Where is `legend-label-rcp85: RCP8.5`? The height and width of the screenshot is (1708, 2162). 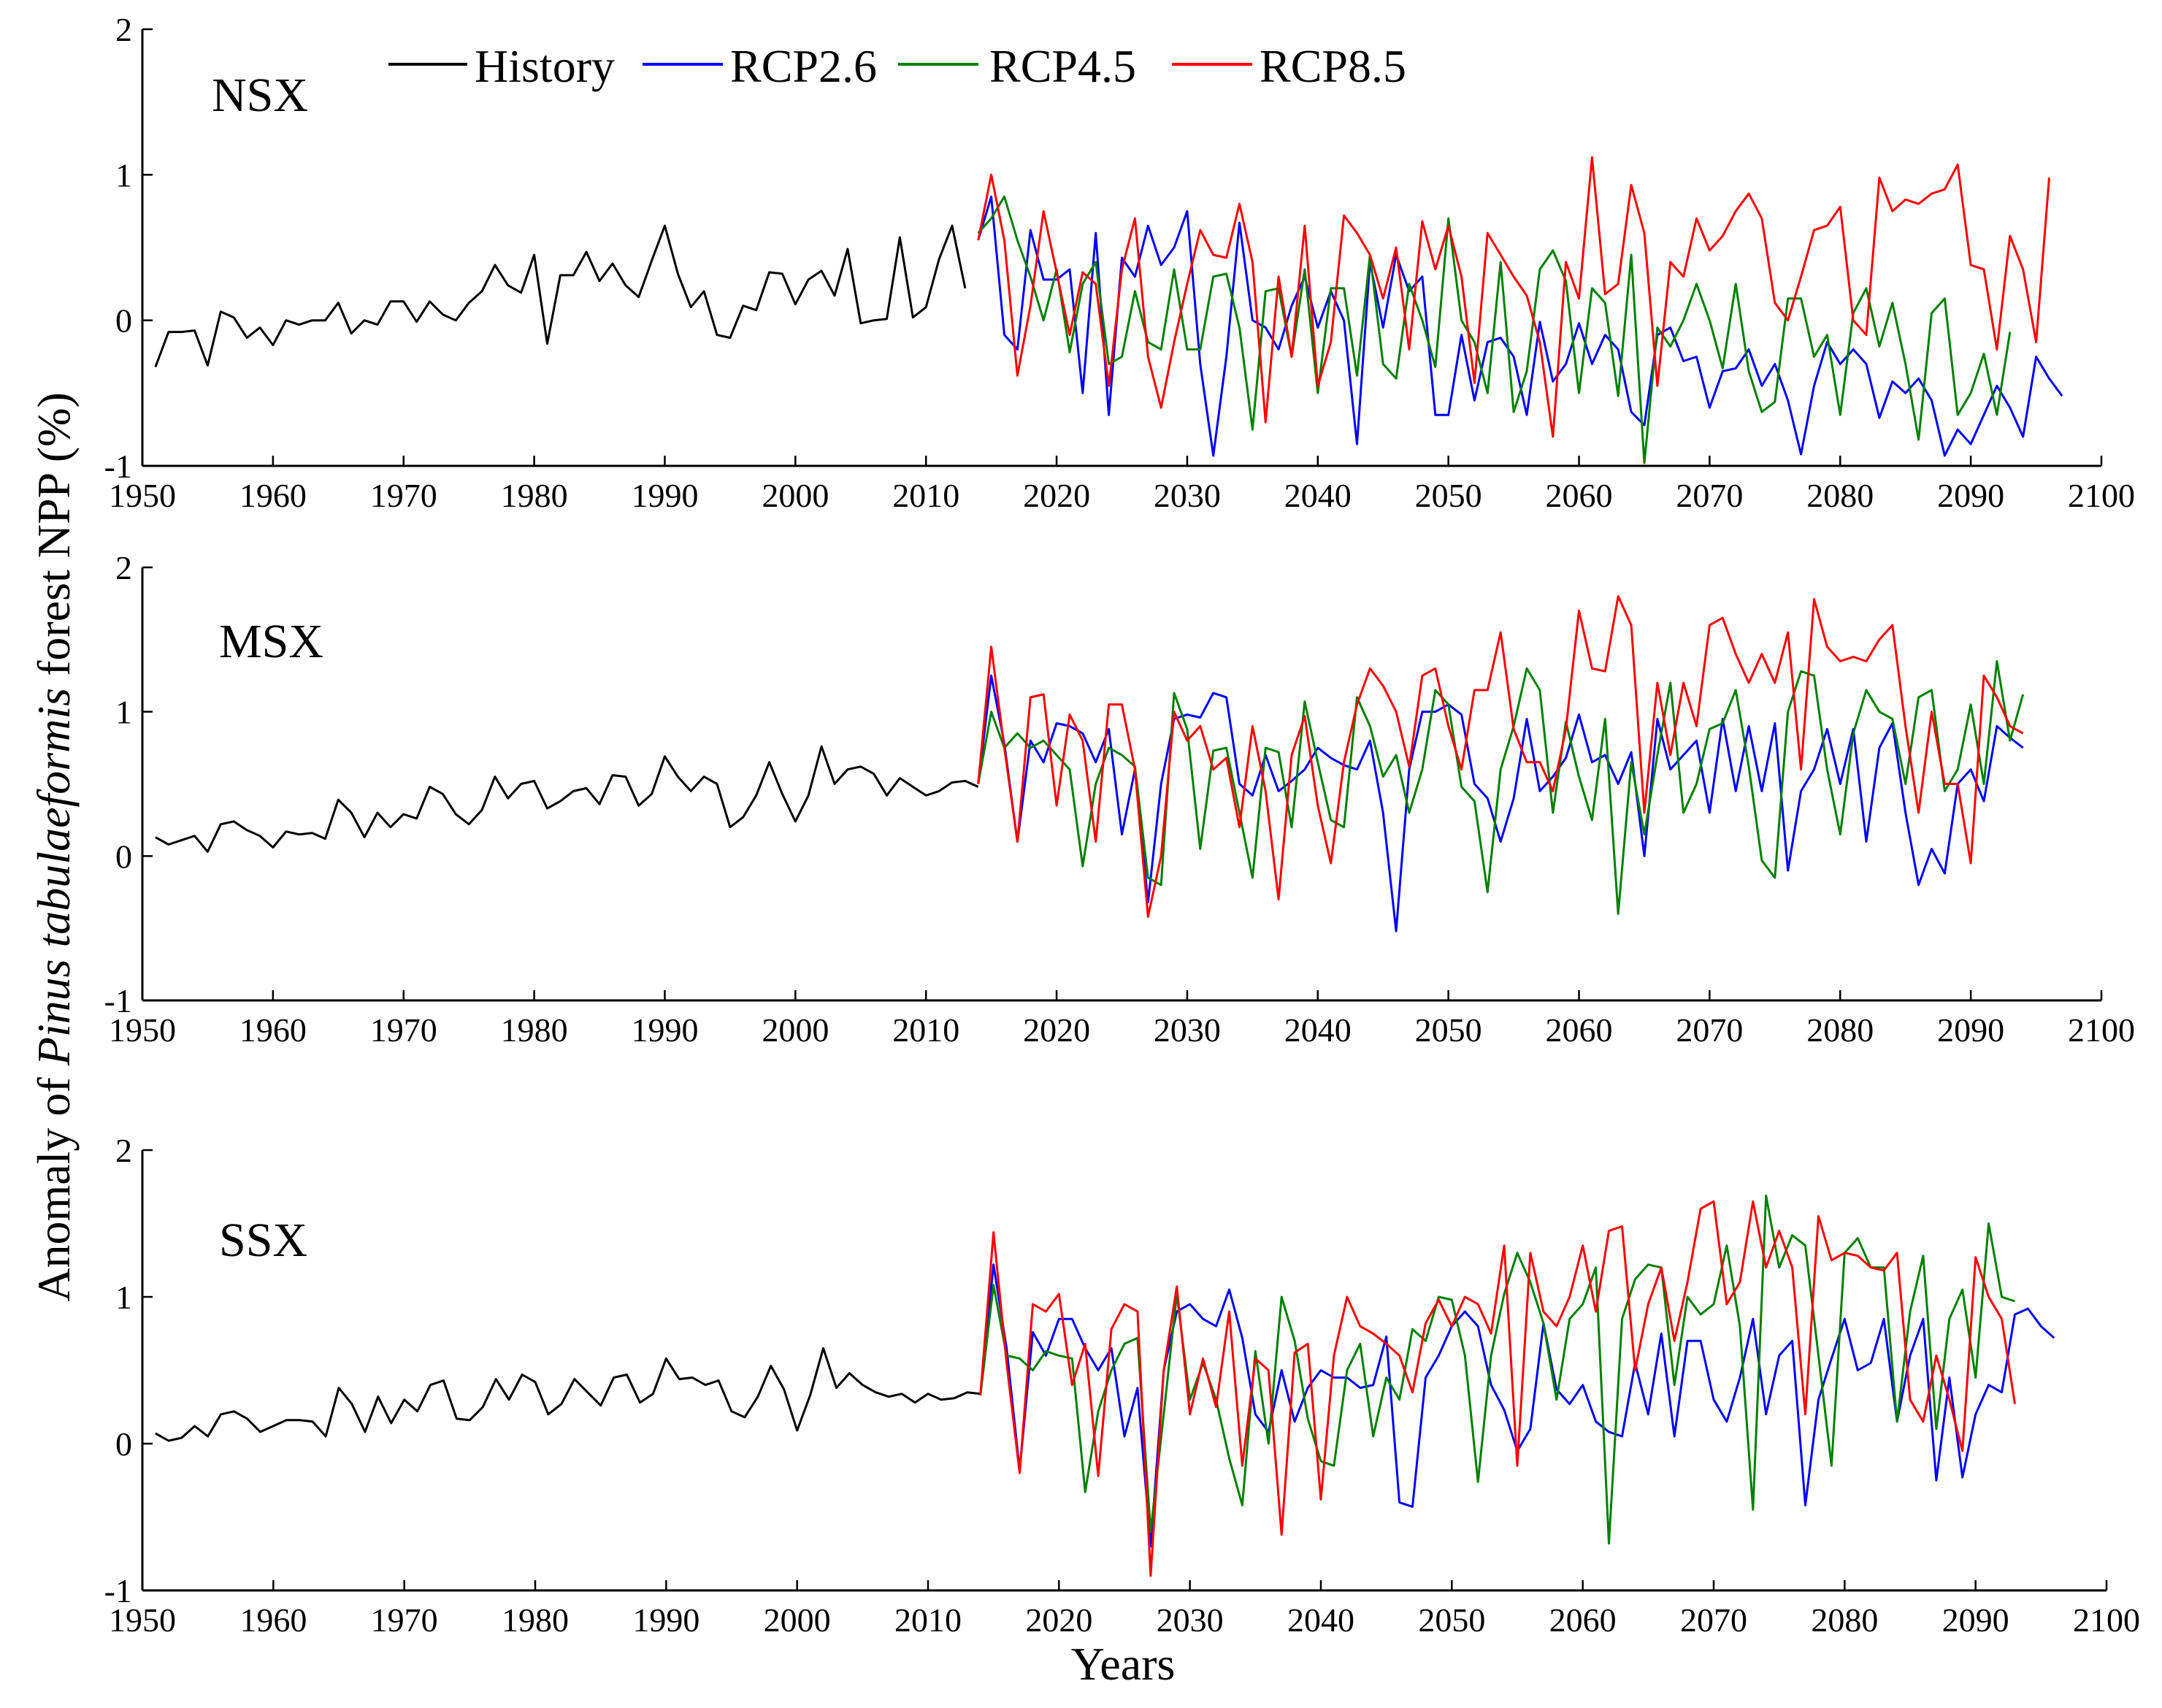 legend-label-rcp85: RCP8.5 is located at coordinates (1333, 66).